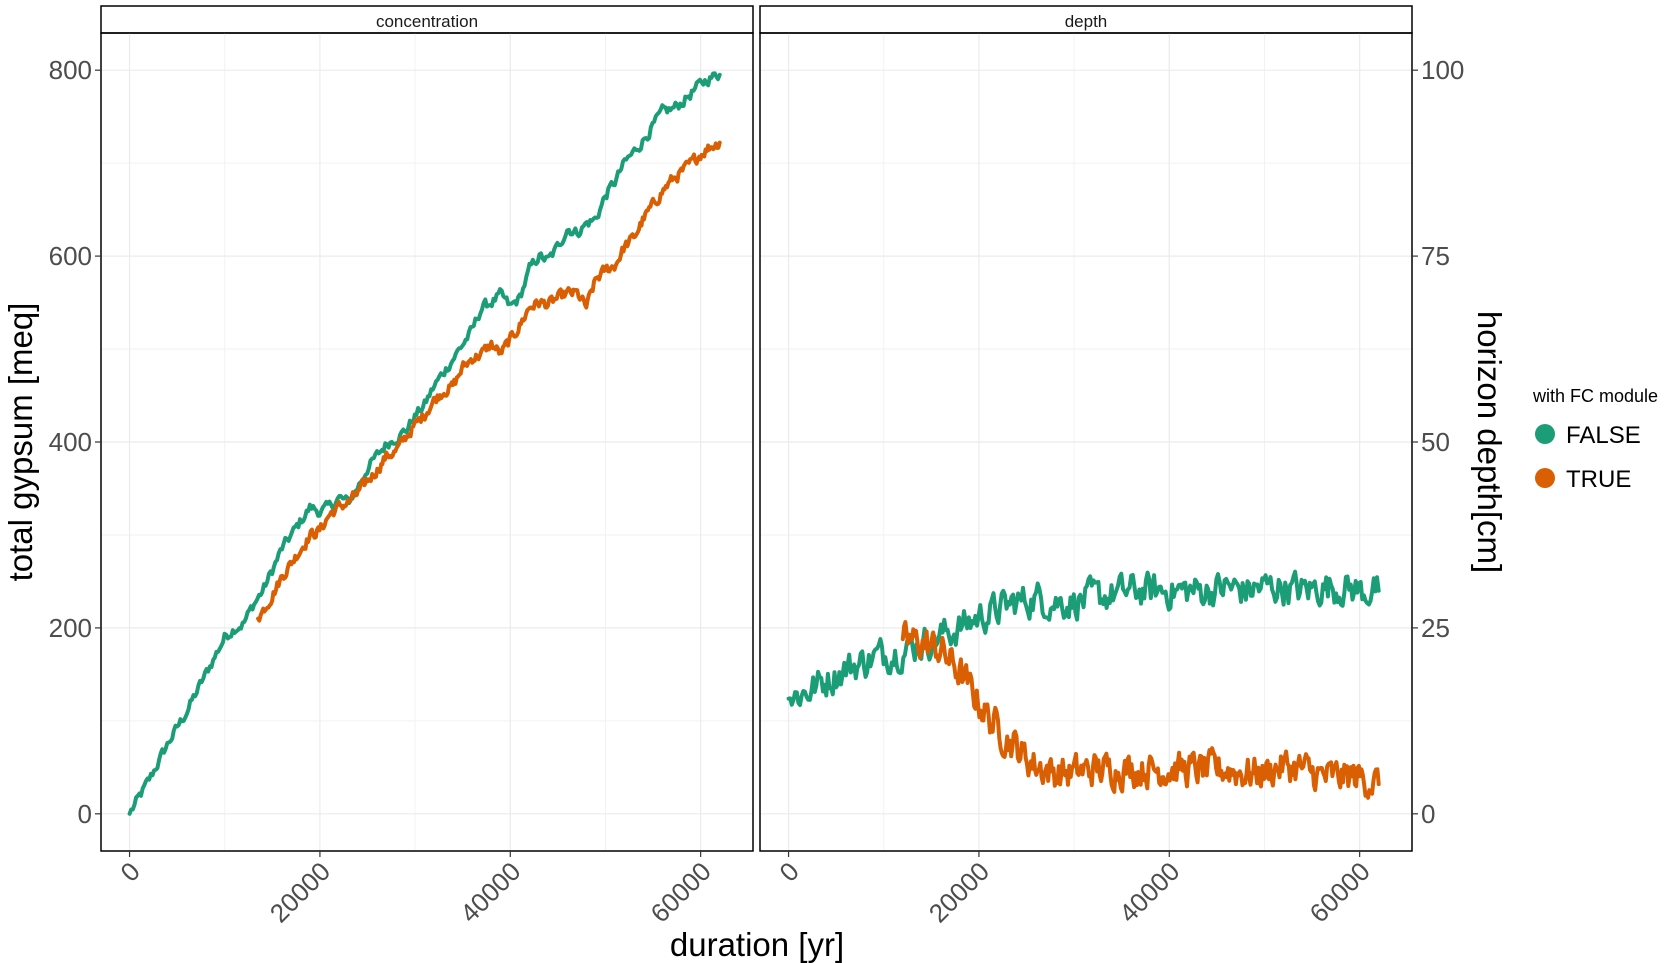 The height and width of the screenshot is (963, 1680). I want to click on legend: with FC module FALSE TRUE, so click(1595, 439).